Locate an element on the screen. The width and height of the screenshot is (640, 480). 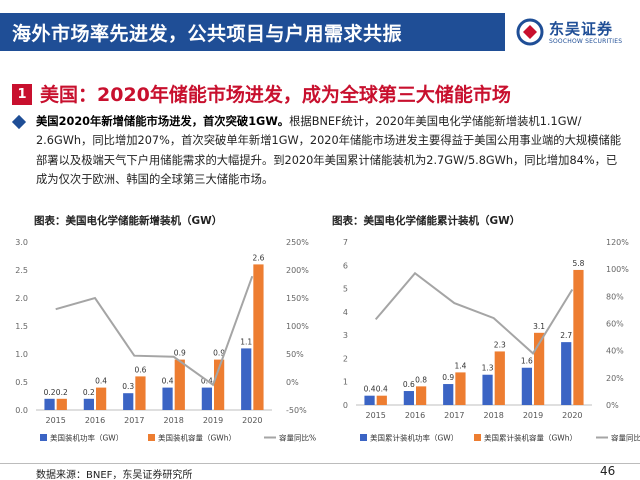
x-tick-label: 2020 is located at coordinates (572, 415).